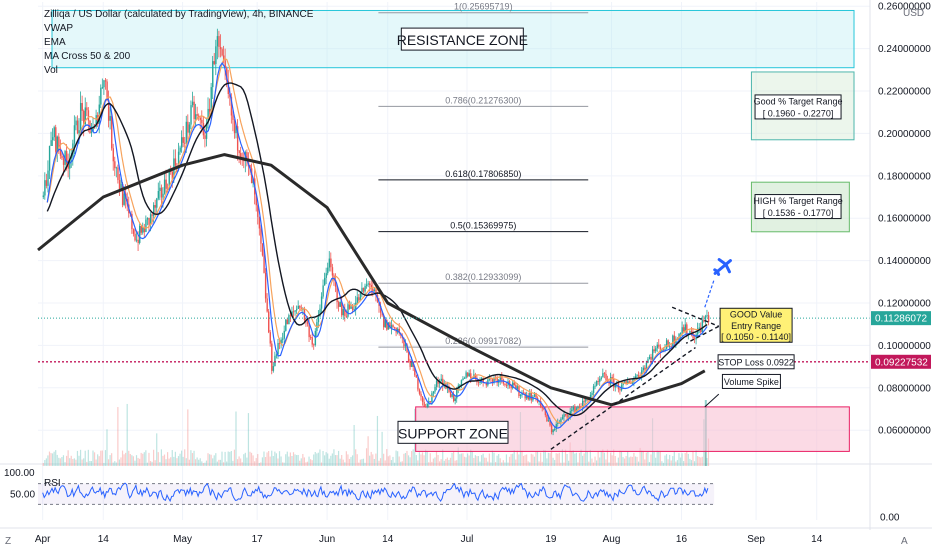 The width and height of the screenshot is (932, 550). What do you see at coordinates (904, 92) in the screenshot?
I see `price-tick-label: 0.22000000` at bounding box center [904, 92].